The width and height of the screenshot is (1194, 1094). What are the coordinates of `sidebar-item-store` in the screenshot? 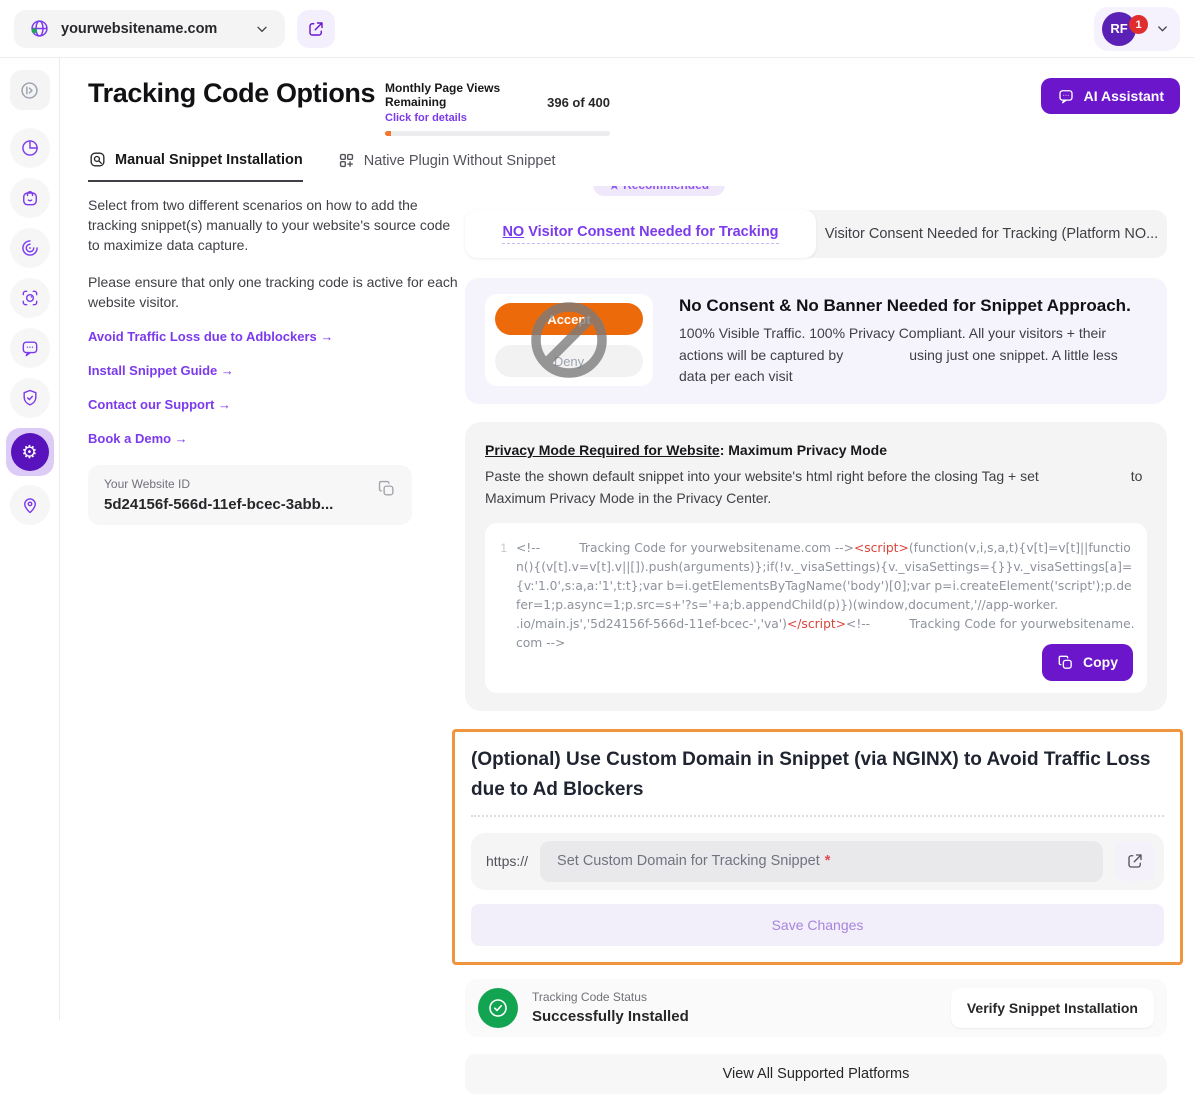 It's located at (29, 198).